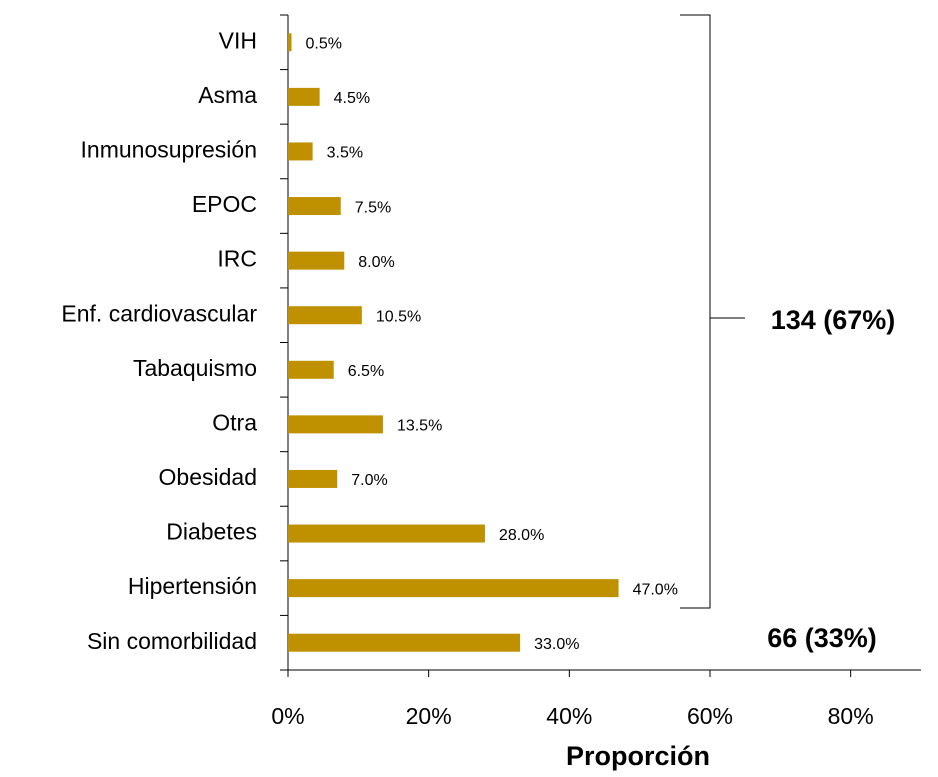  Describe the element at coordinates (287, 716) in the screenshot. I see `x-tick-label: 0%` at that location.